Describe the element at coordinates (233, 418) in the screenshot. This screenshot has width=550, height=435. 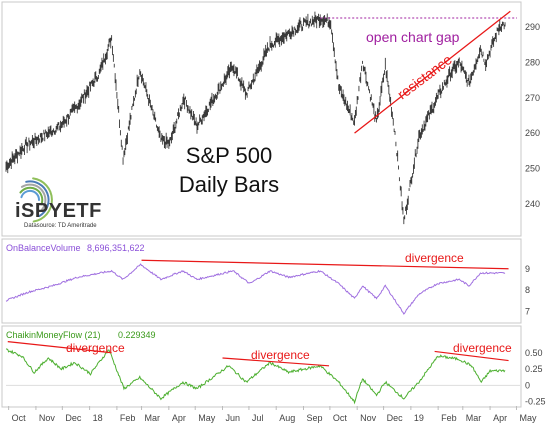
I see `x-tick-label: Jun` at that location.